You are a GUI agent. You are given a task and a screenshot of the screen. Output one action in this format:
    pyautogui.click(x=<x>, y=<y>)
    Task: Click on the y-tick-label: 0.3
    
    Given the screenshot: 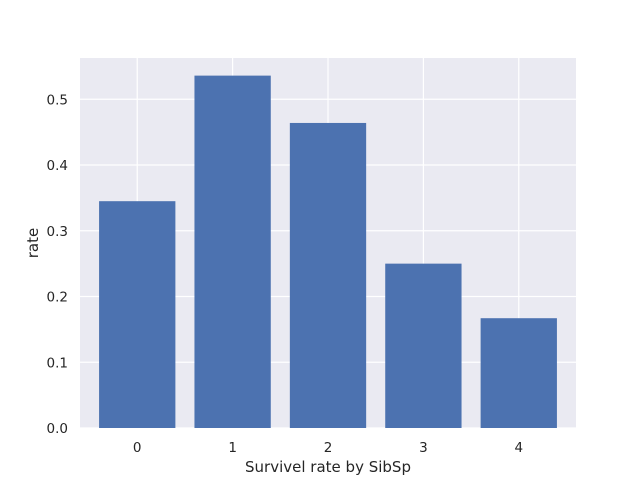 What is the action you would take?
    pyautogui.click(x=57, y=232)
    